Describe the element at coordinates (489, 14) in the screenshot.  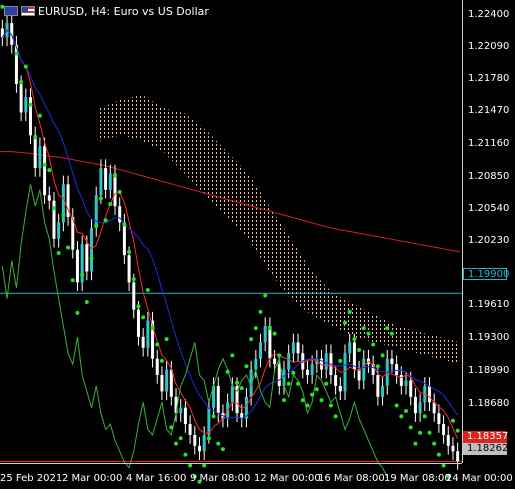
I see `price-tick: 1.22400` at that location.